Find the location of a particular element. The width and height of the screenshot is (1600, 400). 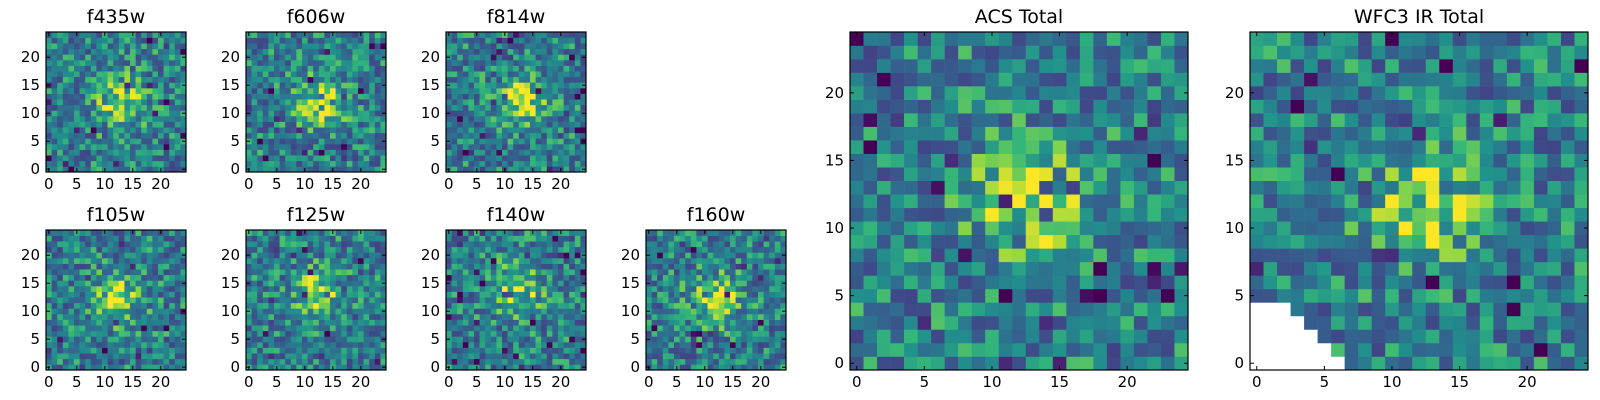

x-tick-label: 0 is located at coordinates (449, 382).